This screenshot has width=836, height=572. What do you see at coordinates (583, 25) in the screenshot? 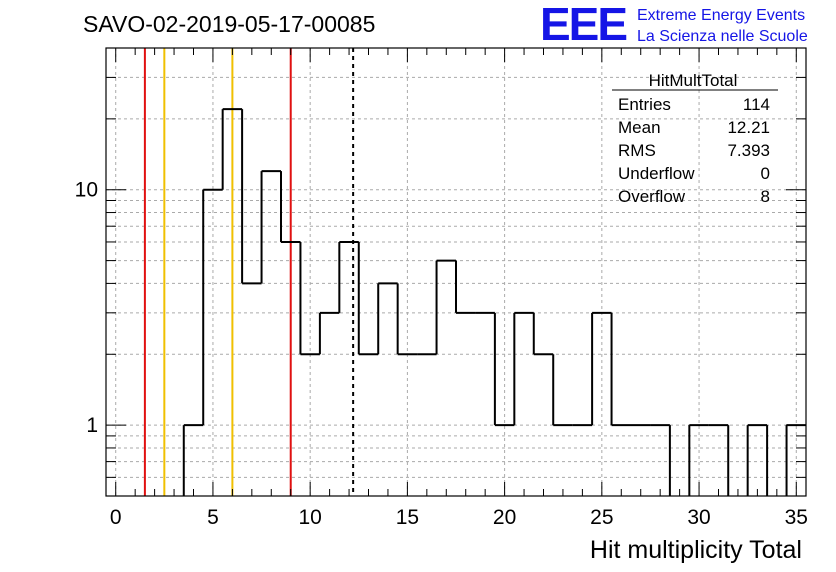
I see `logo-letters: EEE` at bounding box center [583, 25].